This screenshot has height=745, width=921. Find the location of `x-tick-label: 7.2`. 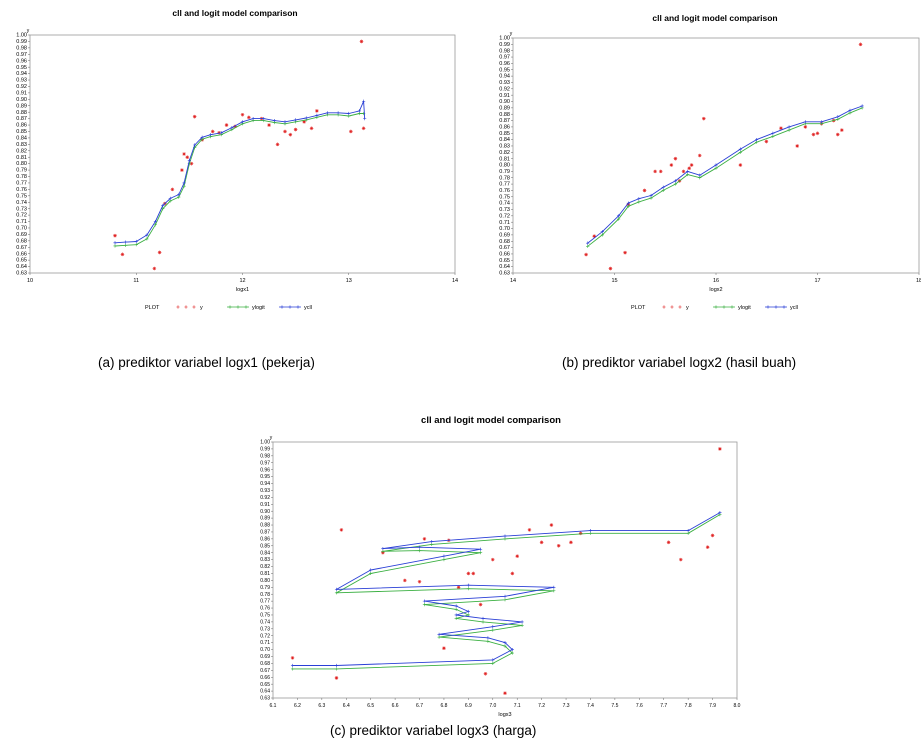

x-tick-label: 7.2 is located at coordinates (541, 706).